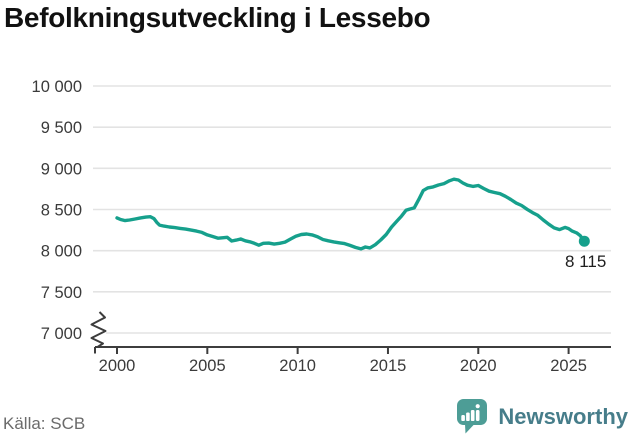 The image size is (631, 439). I want to click on source-label: Källa: SCB, so click(44, 423).